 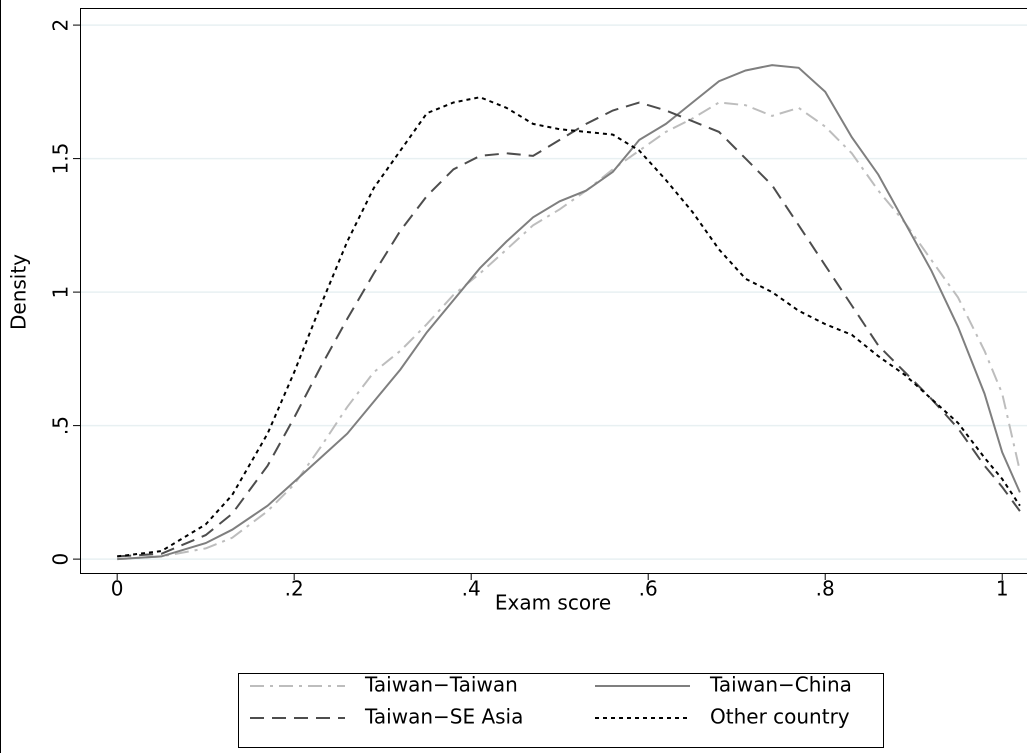 I want to click on x-tick-label: .4, so click(x=471, y=589).